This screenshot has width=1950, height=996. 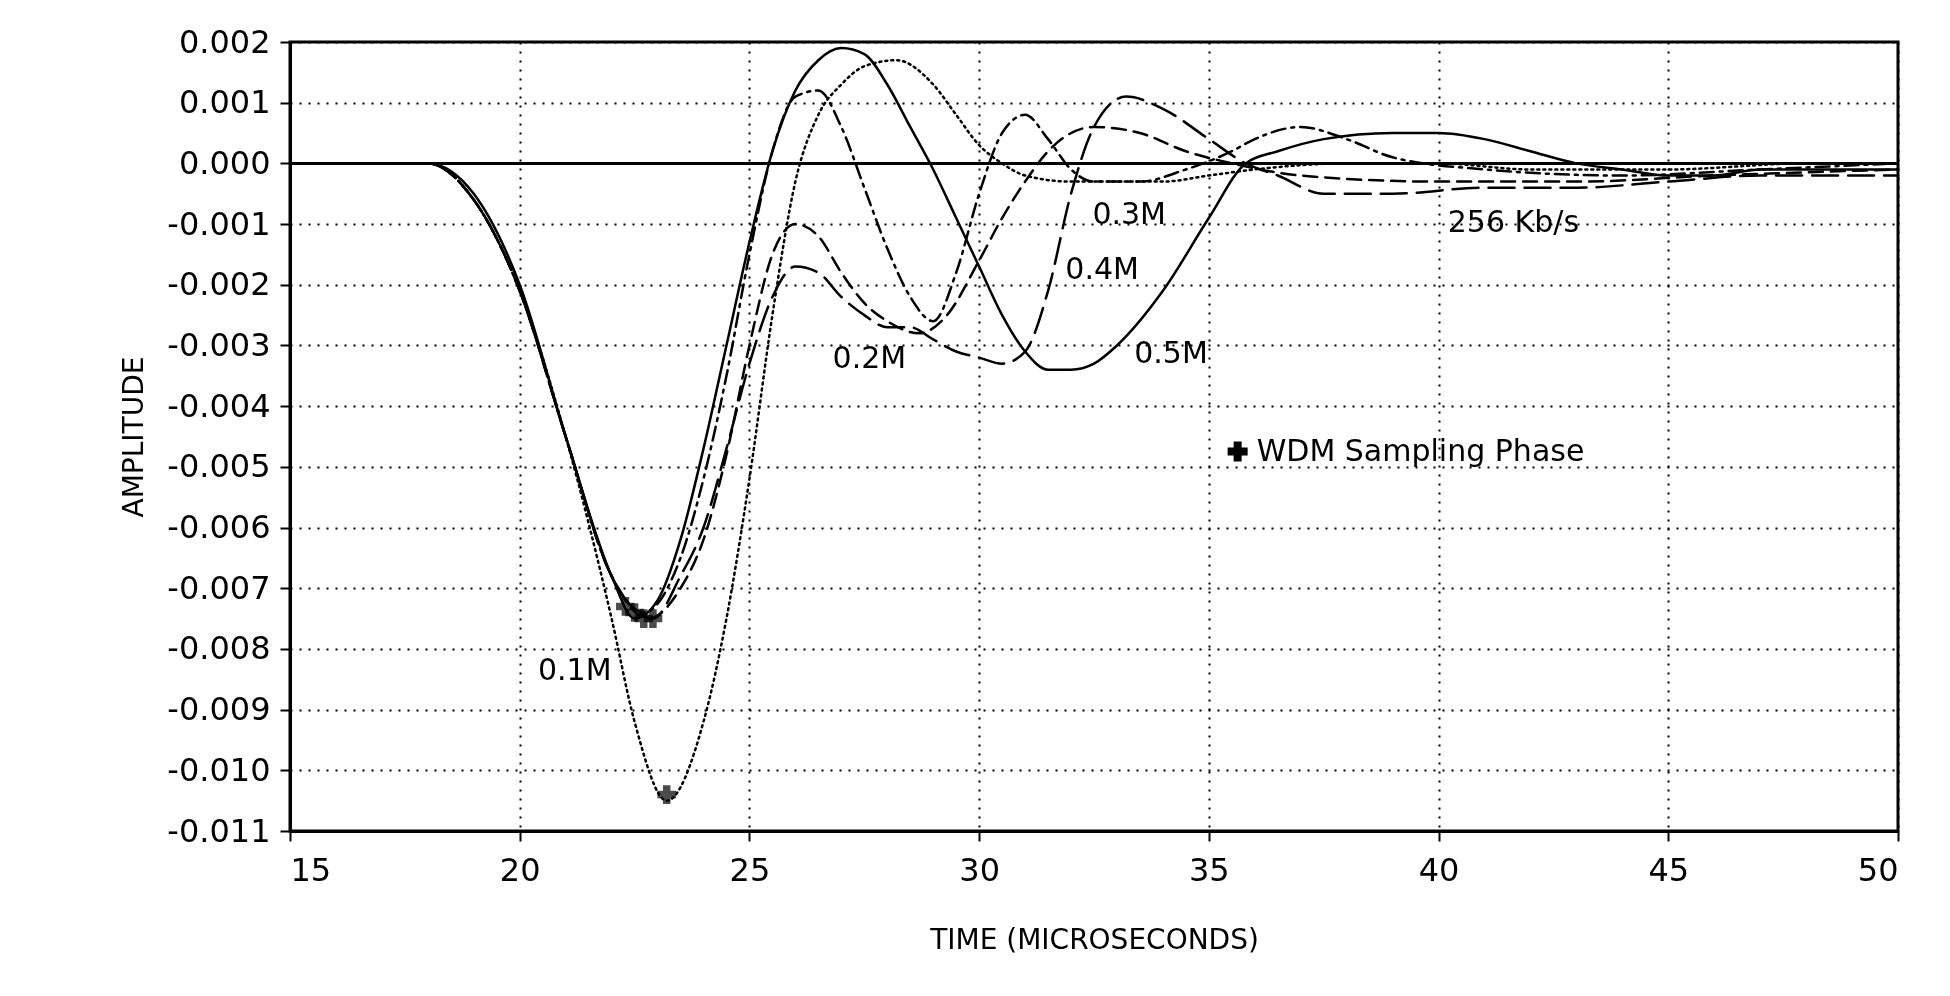 What do you see at coordinates (219, 466) in the screenshot?
I see `y-tick-label: -0.005` at bounding box center [219, 466].